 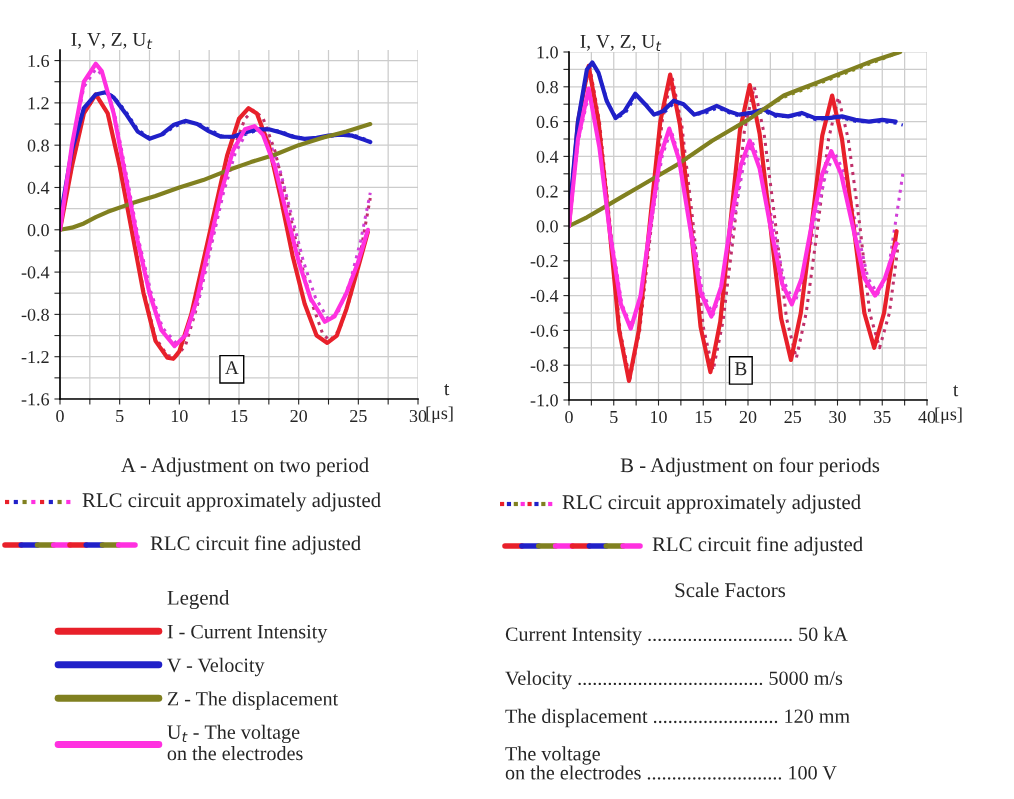 I want to click on text: Scale Factors, so click(x=730, y=590).